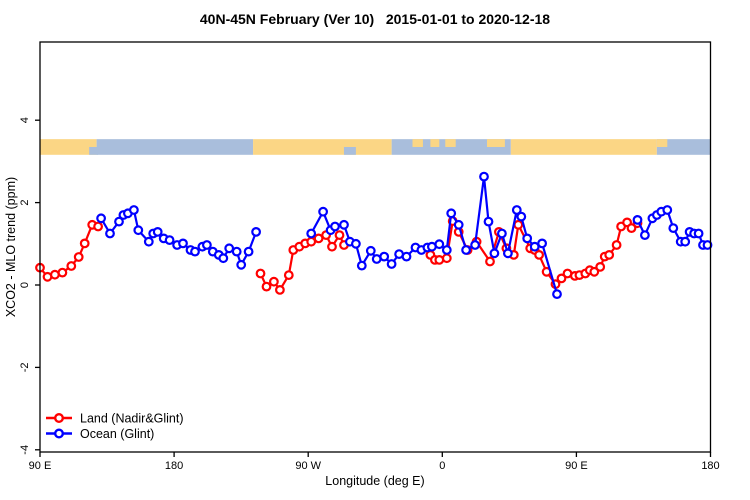 Image resolution: width=750 pixels, height=500 pixels. Describe the element at coordinates (374, 462) in the screenshot. I see `x-axis: 90 E 180 90 W 0 90 E 180` at that location.